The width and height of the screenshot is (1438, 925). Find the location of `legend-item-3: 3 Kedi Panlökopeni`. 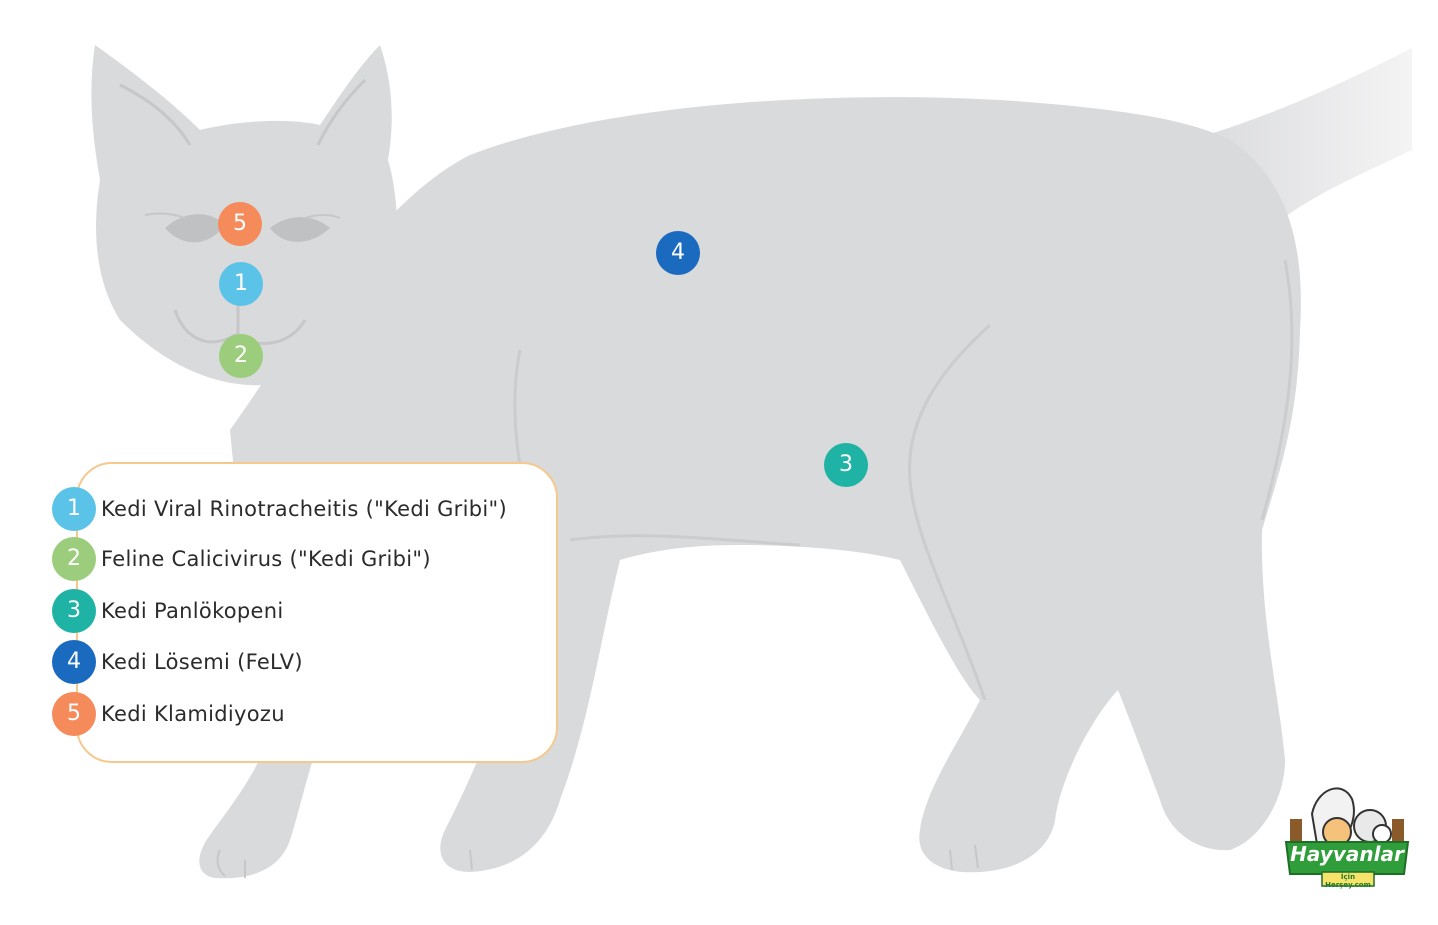

legend-item-3: 3 Kedi Panlökopeni is located at coordinates (168, 611).